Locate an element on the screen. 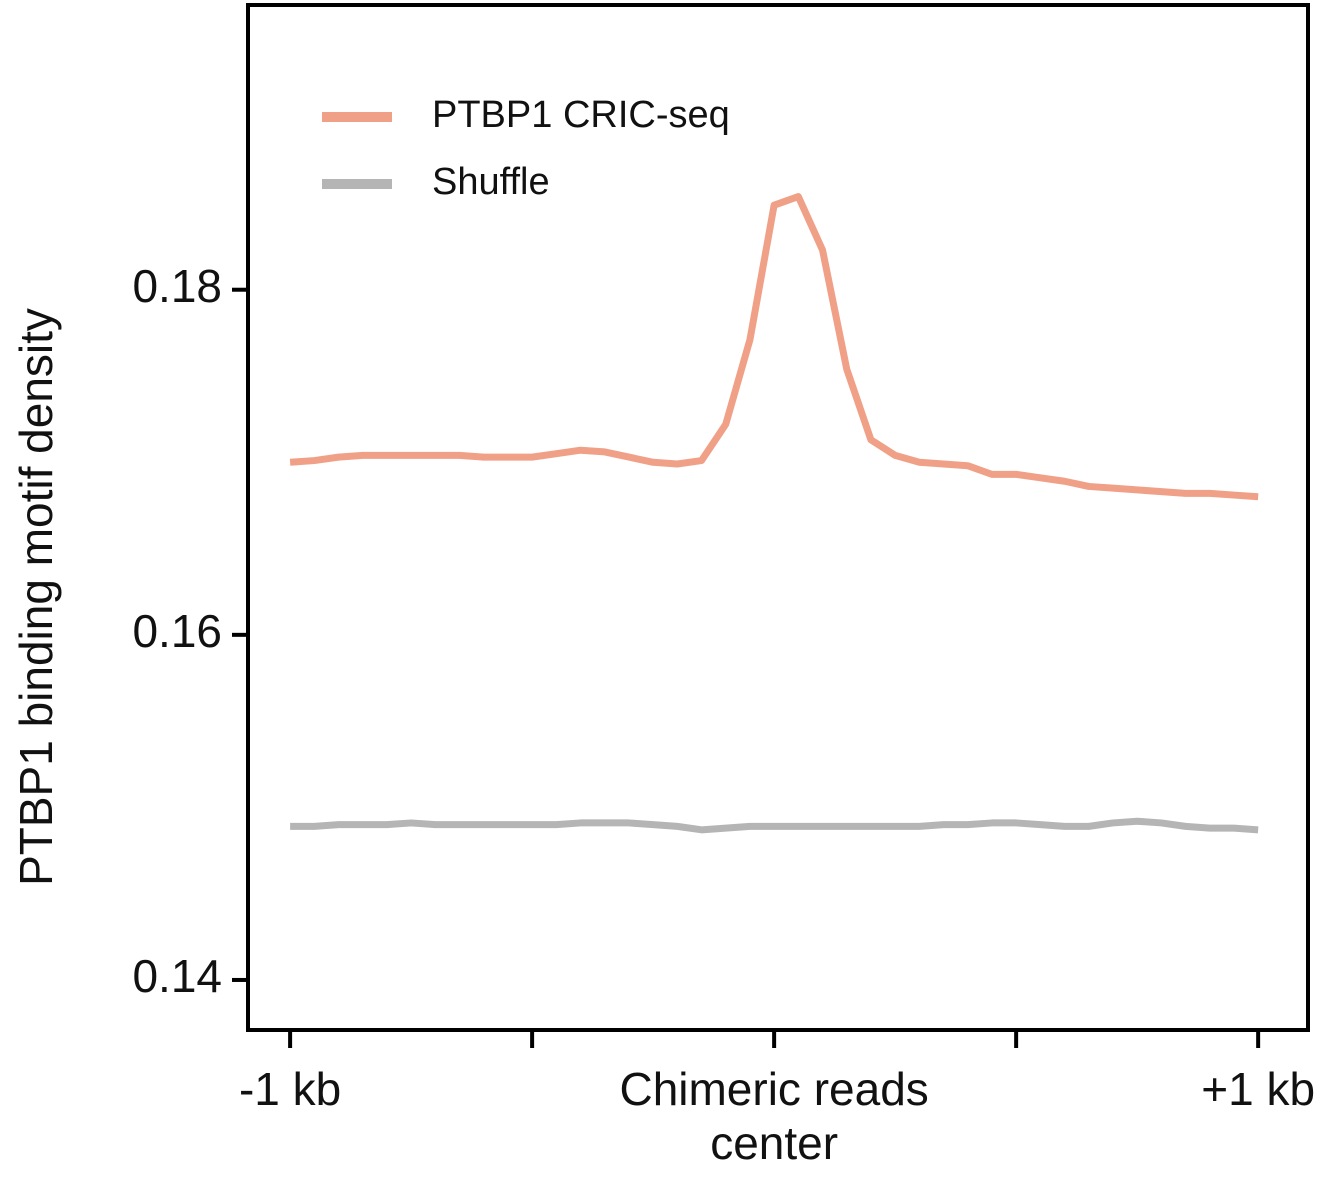 This screenshot has height=1187, width=1328. legend-label: PTBP1 CRIC-seq is located at coordinates (581, 115).